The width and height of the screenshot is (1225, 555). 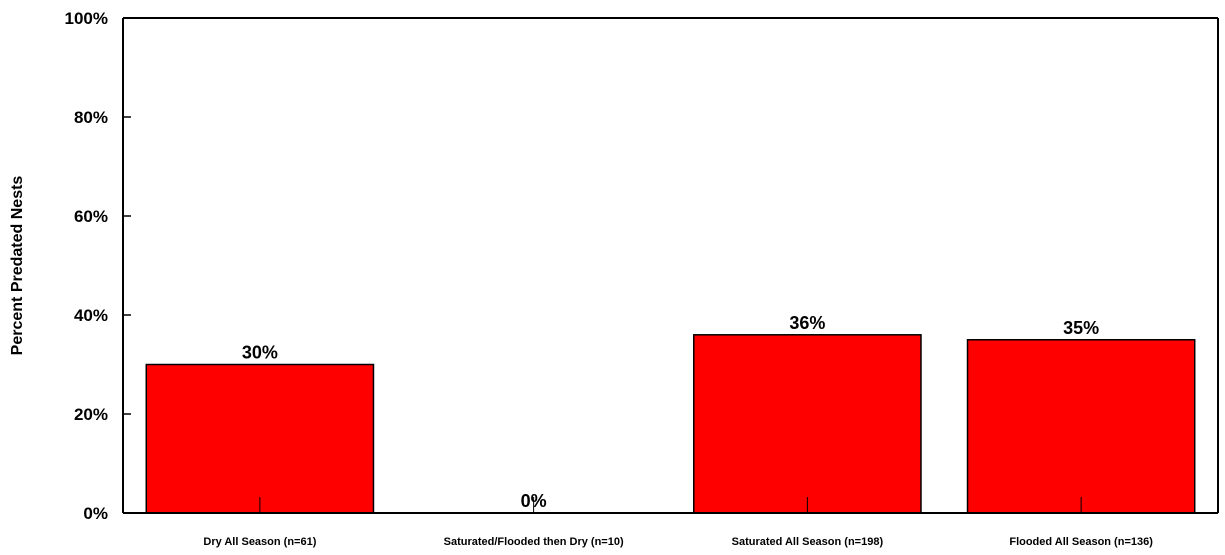 I want to click on y-tick-label-20: 20%, so click(x=91, y=414).